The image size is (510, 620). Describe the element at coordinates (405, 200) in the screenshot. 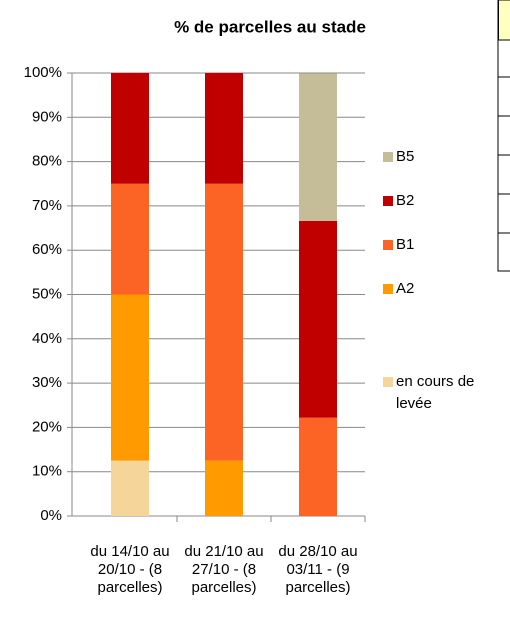

I see `legend-label: B2` at that location.